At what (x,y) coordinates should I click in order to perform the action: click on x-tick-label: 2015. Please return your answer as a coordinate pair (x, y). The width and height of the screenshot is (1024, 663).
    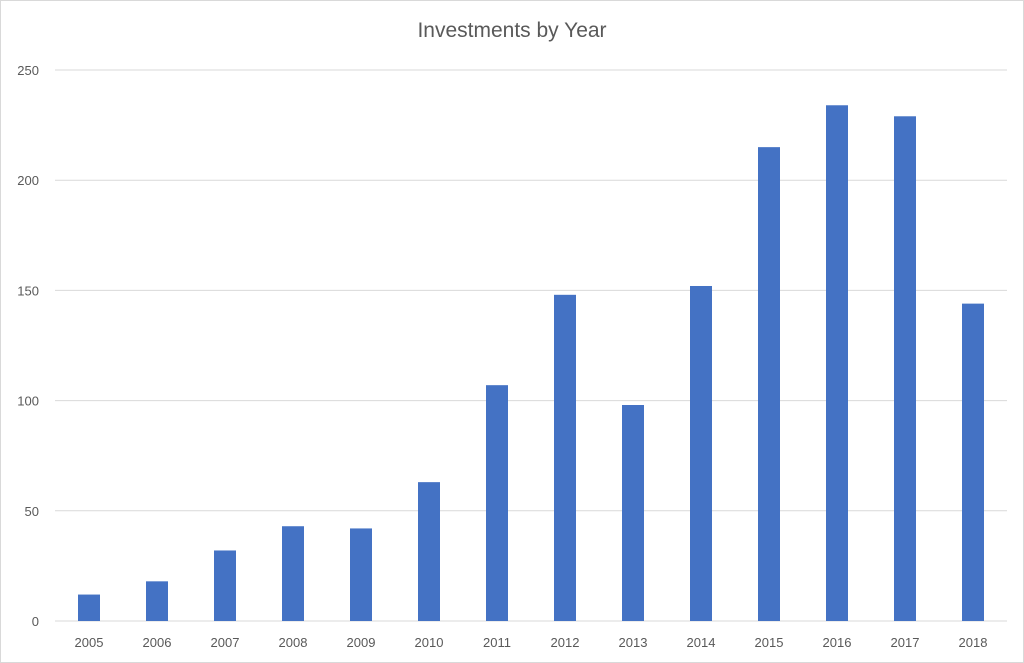
    Looking at the image, I should click on (769, 642).